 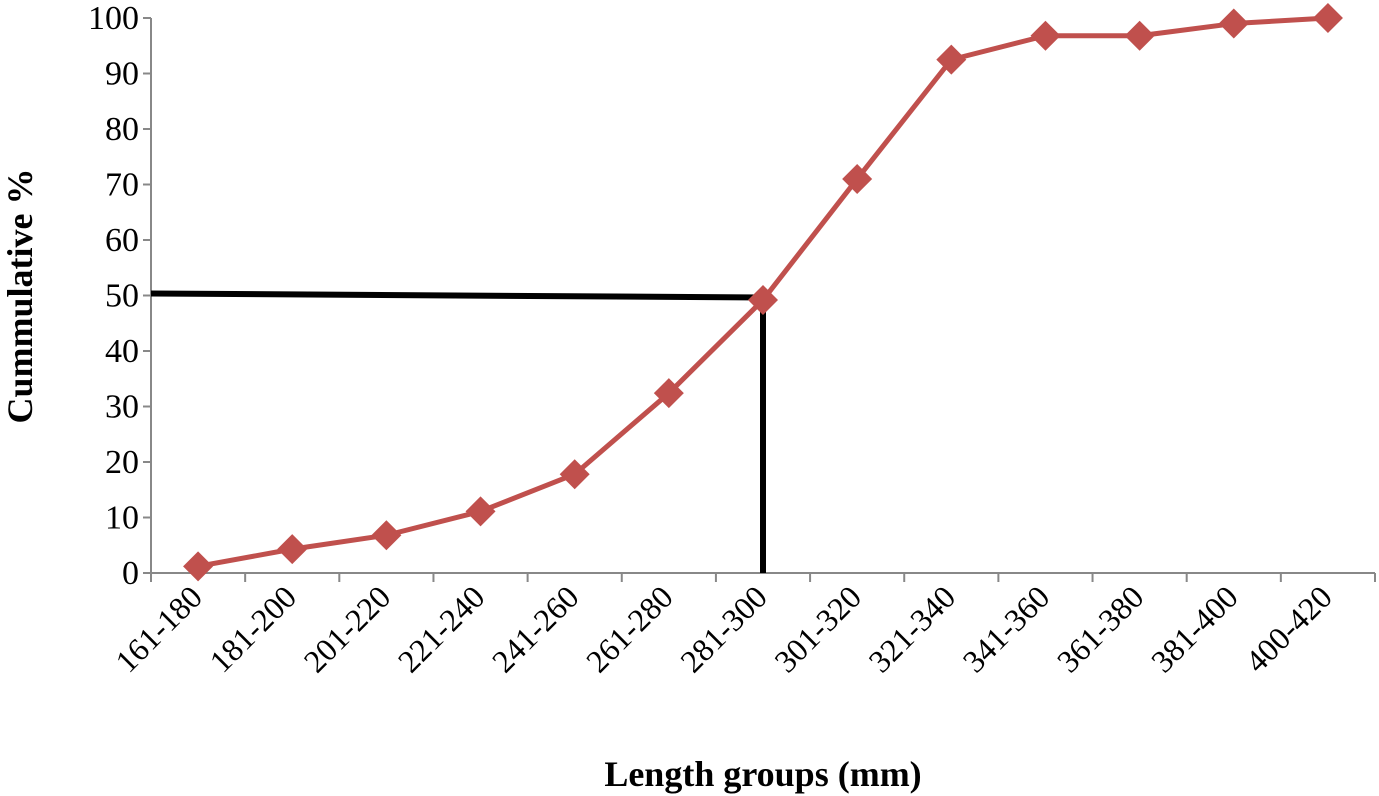 What do you see at coordinates (122, 185) in the screenshot?
I see `y-tick-label: 70` at bounding box center [122, 185].